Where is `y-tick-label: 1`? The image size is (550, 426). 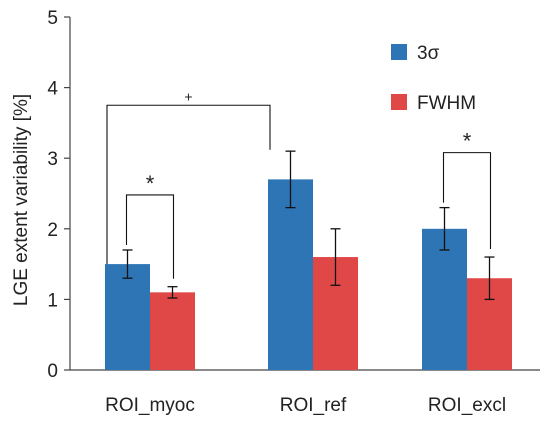 y-tick-label: 1 is located at coordinates (52, 300).